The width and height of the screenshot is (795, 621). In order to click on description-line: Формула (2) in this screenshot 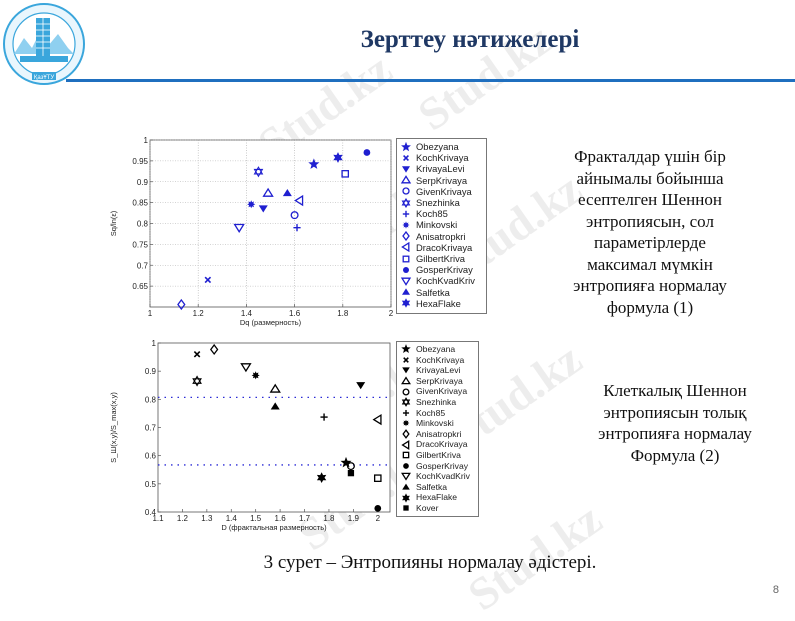, I will do `click(675, 455)`.